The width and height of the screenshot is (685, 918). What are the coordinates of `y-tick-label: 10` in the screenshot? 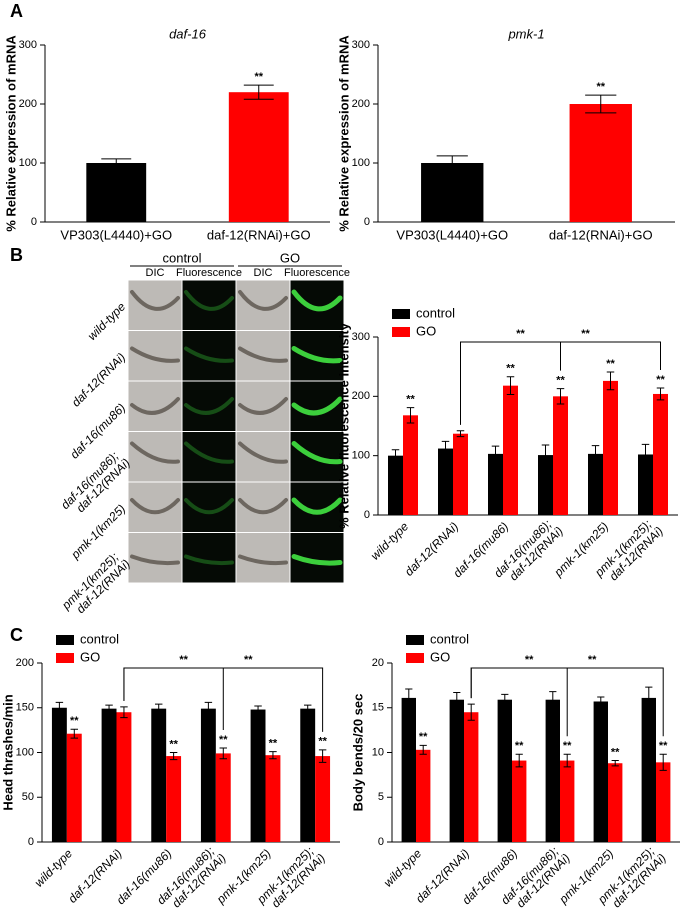 It's located at (378, 752).